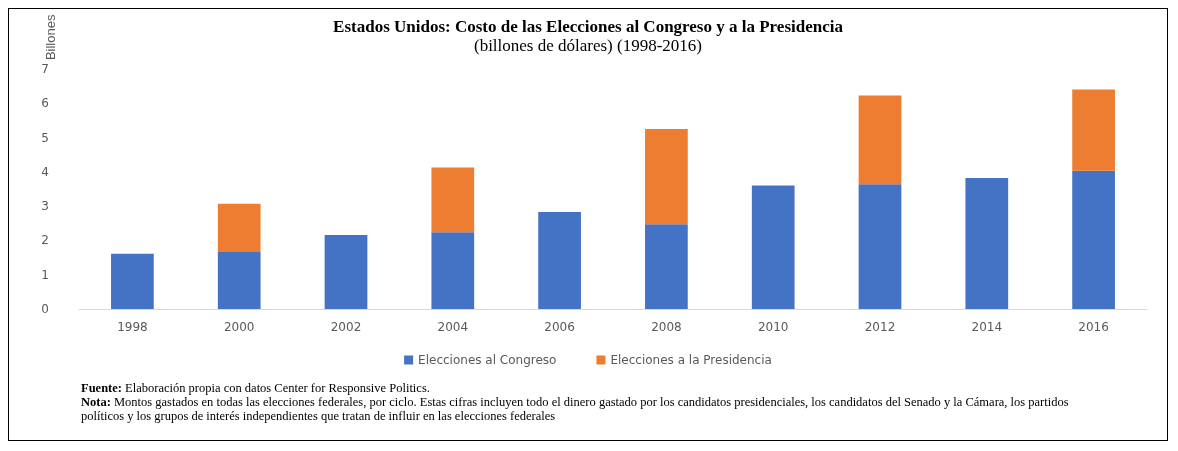 The width and height of the screenshot is (1178, 451). What do you see at coordinates (773, 327) in the screenshot?
I see `x-tick-label: 2010` at bounding box center [773, 327].